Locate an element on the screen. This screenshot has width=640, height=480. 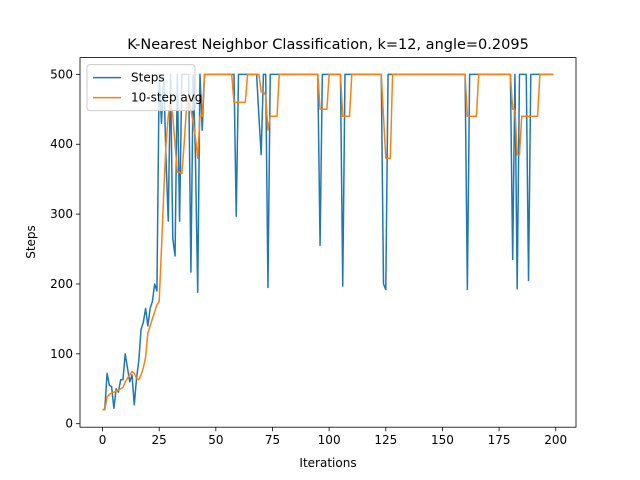
y-tick-label: 100 is located at coordinates (61, 354).